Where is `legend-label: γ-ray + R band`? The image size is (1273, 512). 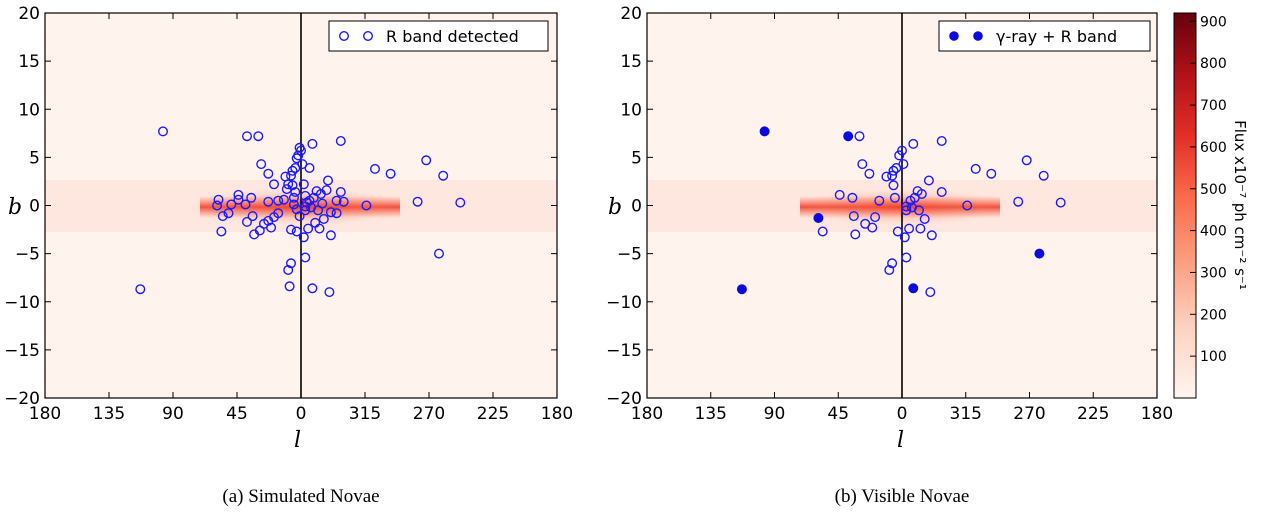
legend-label: γ-ray + R band is located at coordinates (1056, 36).